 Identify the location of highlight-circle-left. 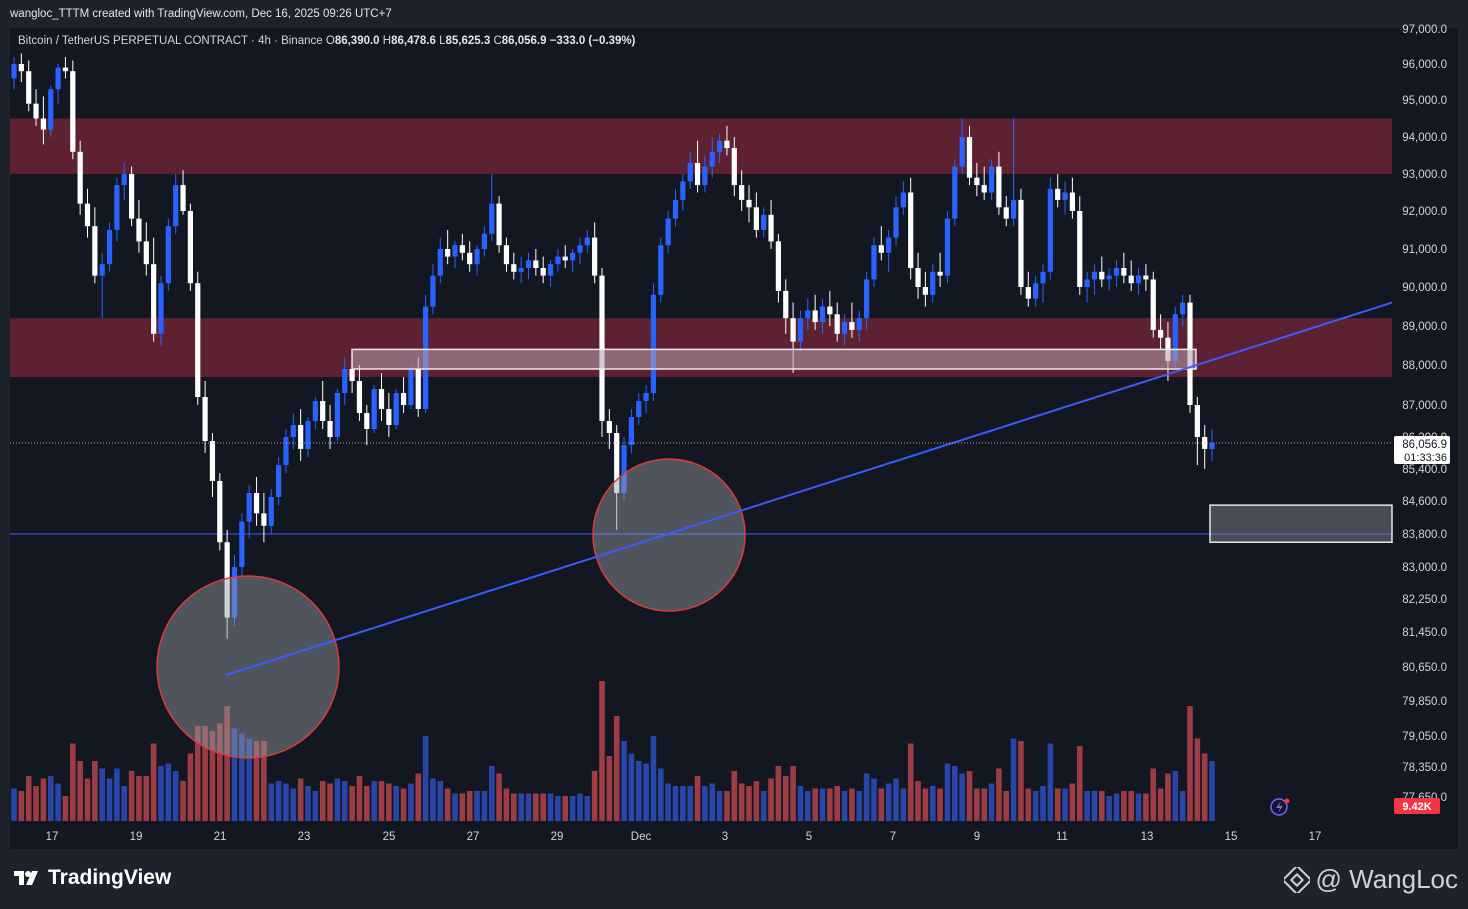
(248, 667).